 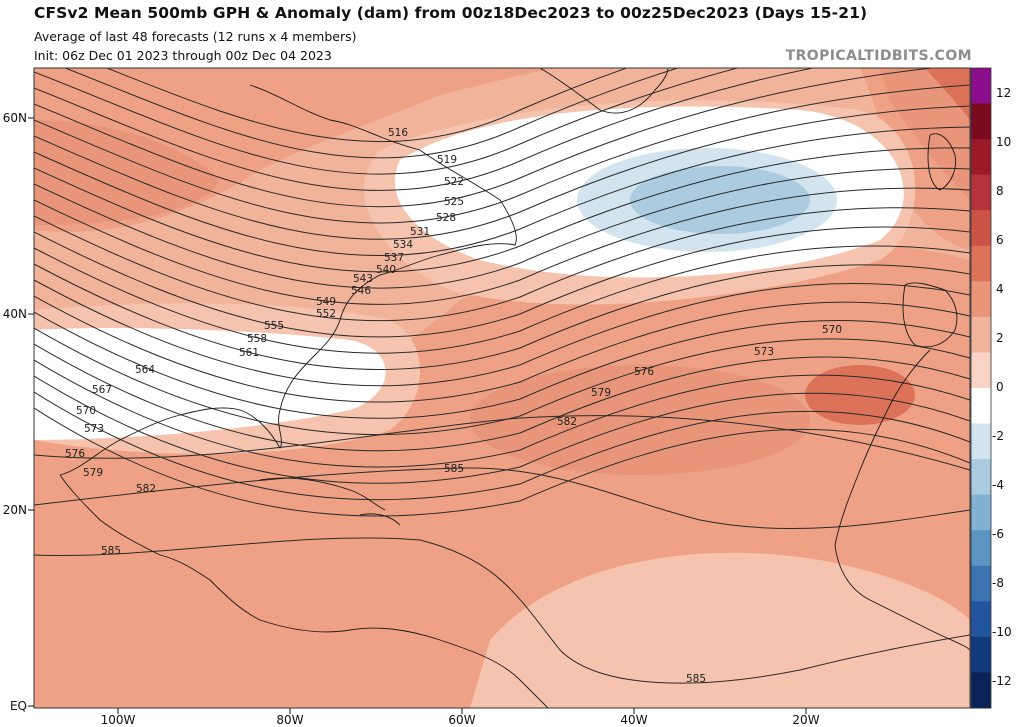 I want to click on lon-label-20w: 20W, so click(x=805, y=720).